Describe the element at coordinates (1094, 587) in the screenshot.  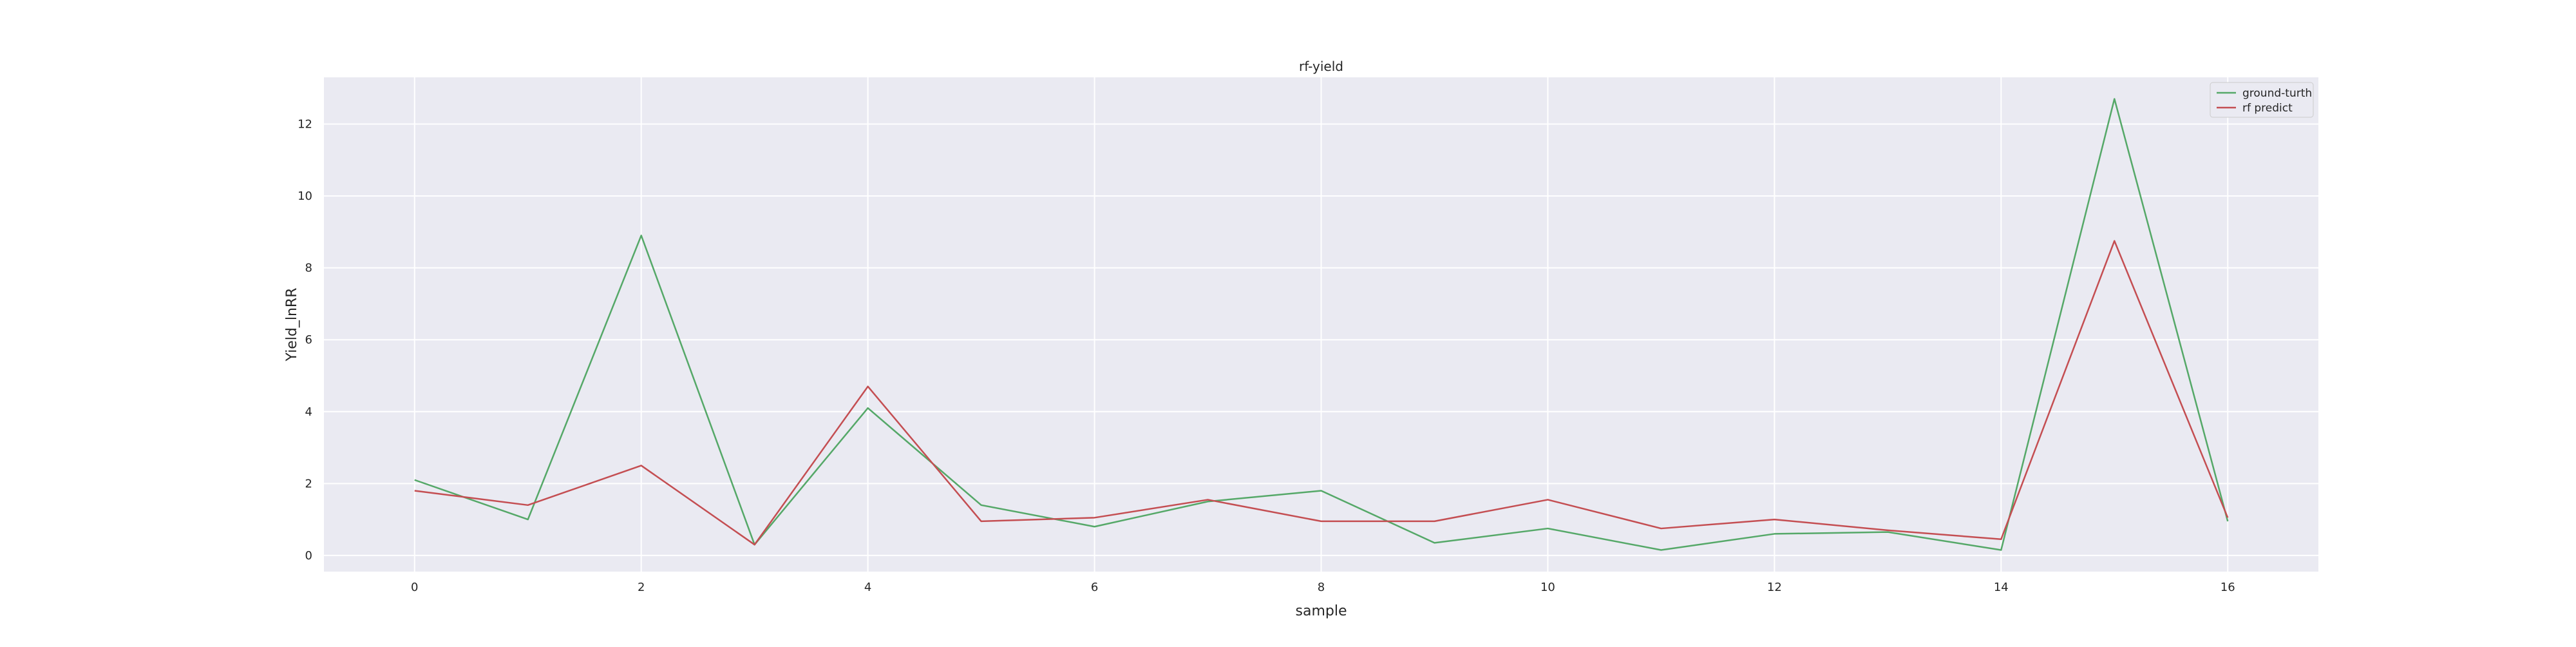
I see `x-tick-label: 6` at that location.